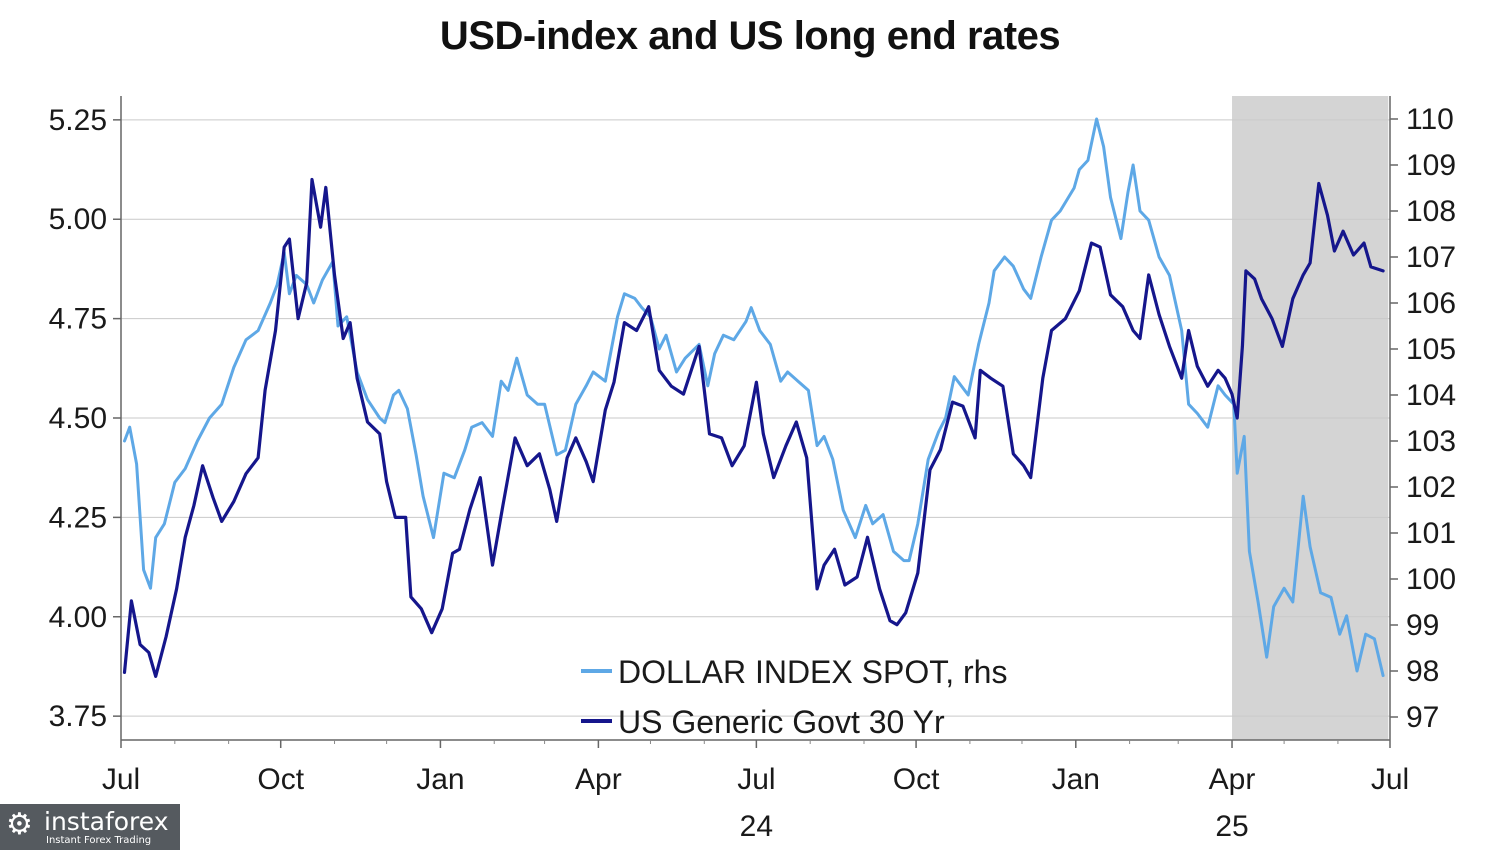  I want to click on y-right-tick-label: 109, so click(1431, 165).